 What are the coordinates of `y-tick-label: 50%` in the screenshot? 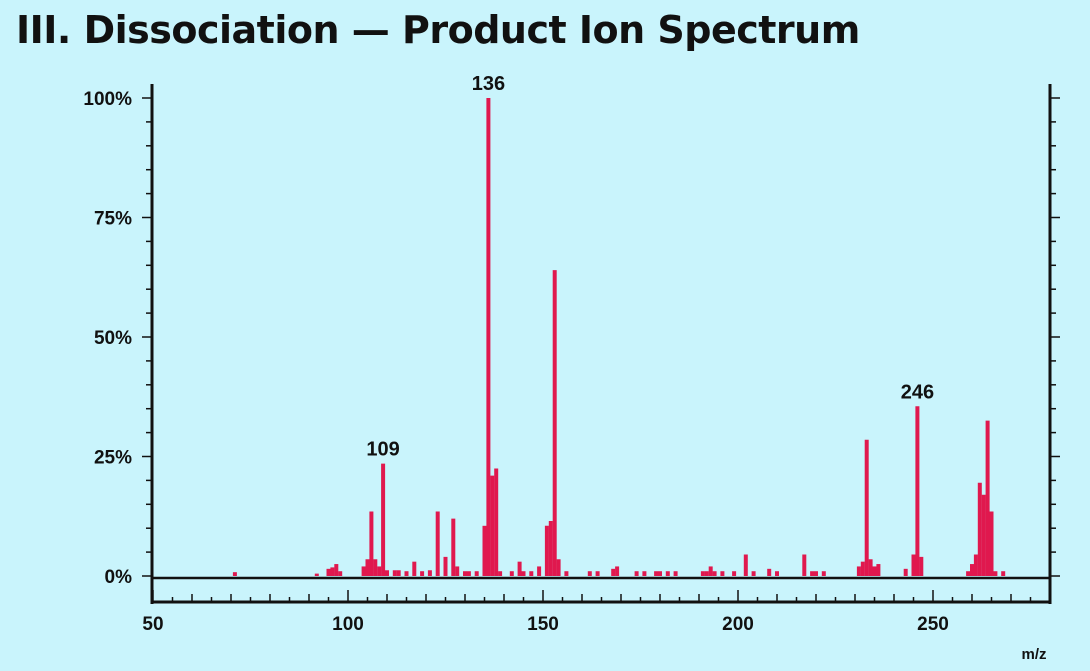 It's located at (113, 338).